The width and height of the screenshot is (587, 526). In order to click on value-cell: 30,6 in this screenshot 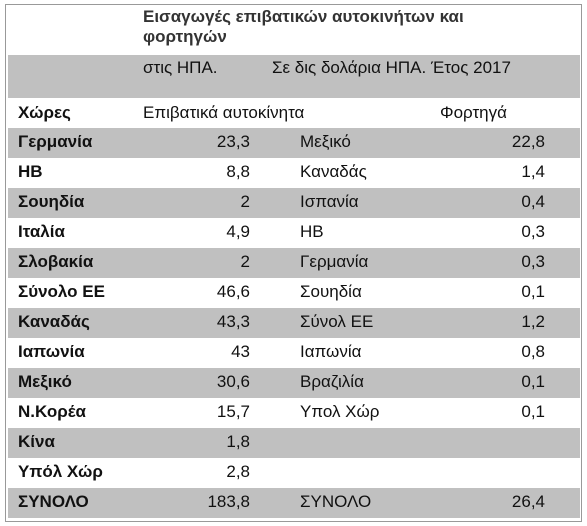, I will do `click(233, 381)`.